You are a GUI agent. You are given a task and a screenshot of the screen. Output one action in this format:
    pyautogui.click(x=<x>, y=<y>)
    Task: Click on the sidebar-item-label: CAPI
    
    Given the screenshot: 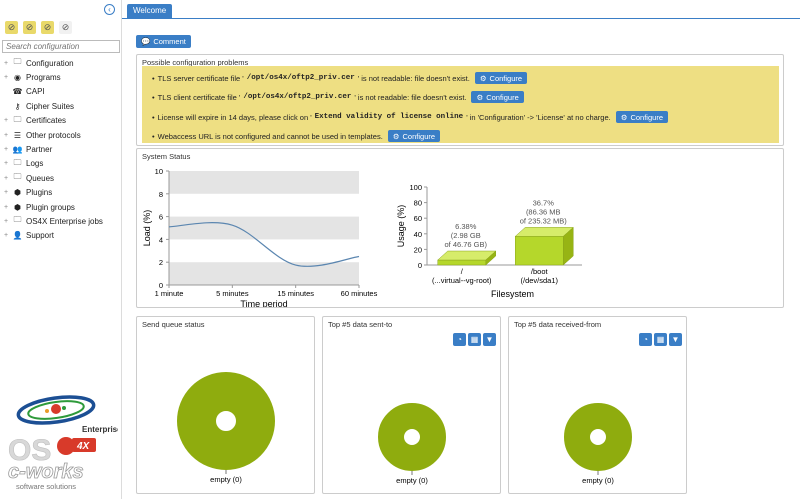 What is the action you would take?
    pyautogui.click(x=35, y=92)
    